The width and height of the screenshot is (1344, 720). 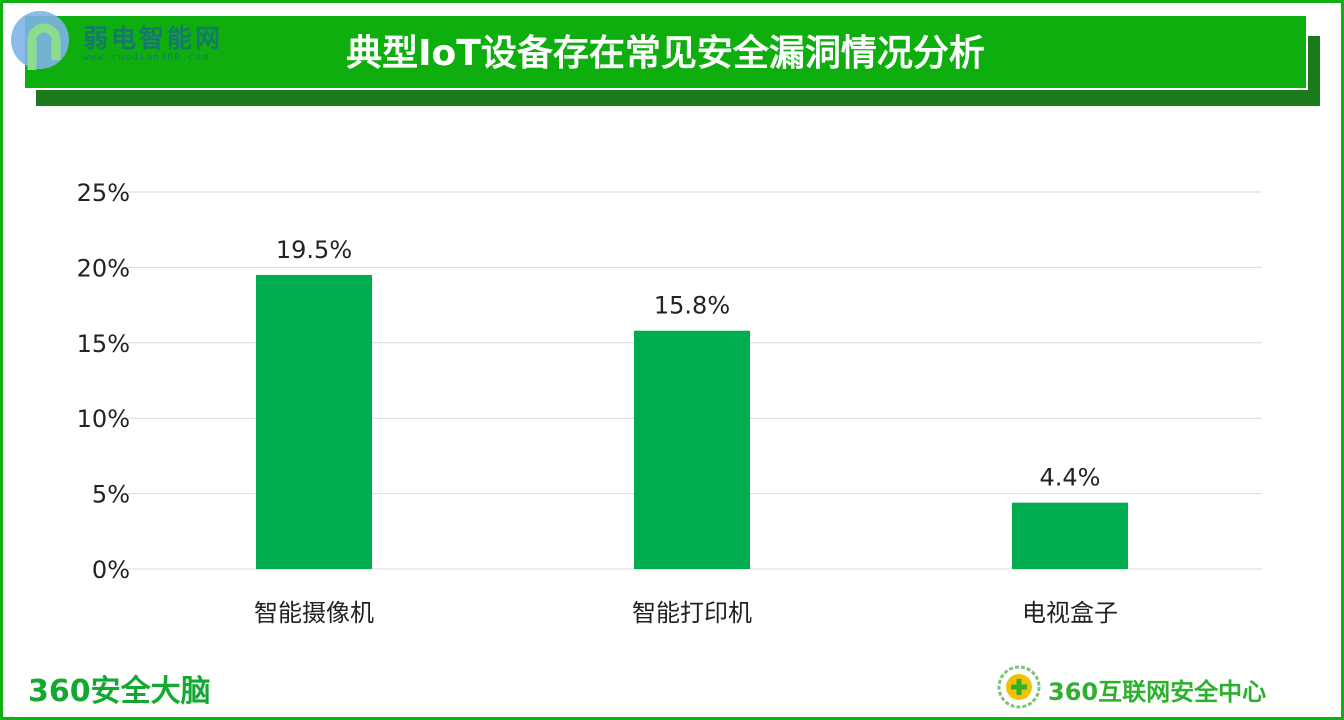 I want to click on y-tick-label: 5%, so click(x=111, y=495).